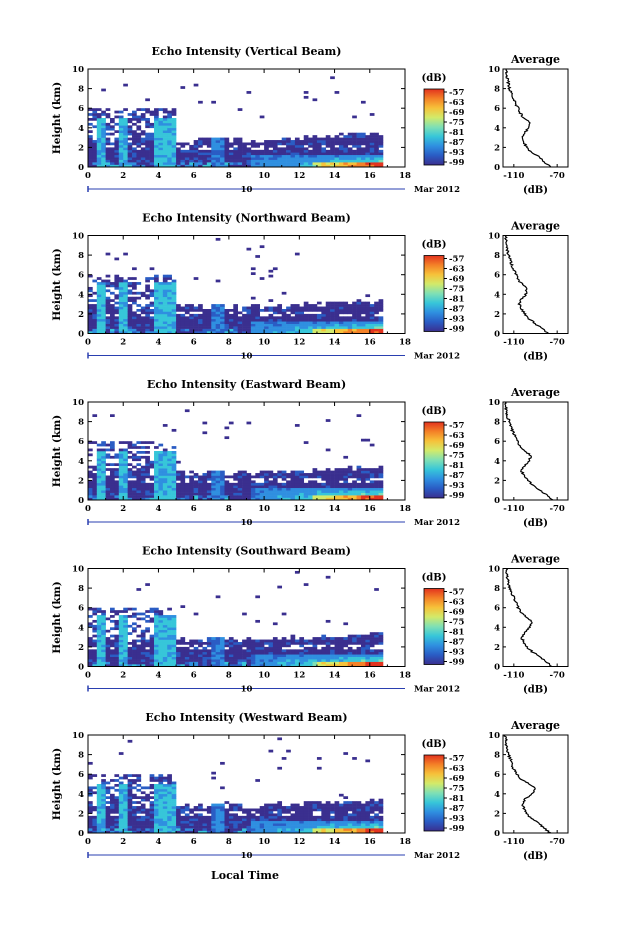 Image resolution: width=619 pixels, height=929 pixels. What do you see at coordinates (246, 51) in the screenshot?
I see `panel-title: Echo Intensity (Vertical Beam)` at bounding box center [246, 51].